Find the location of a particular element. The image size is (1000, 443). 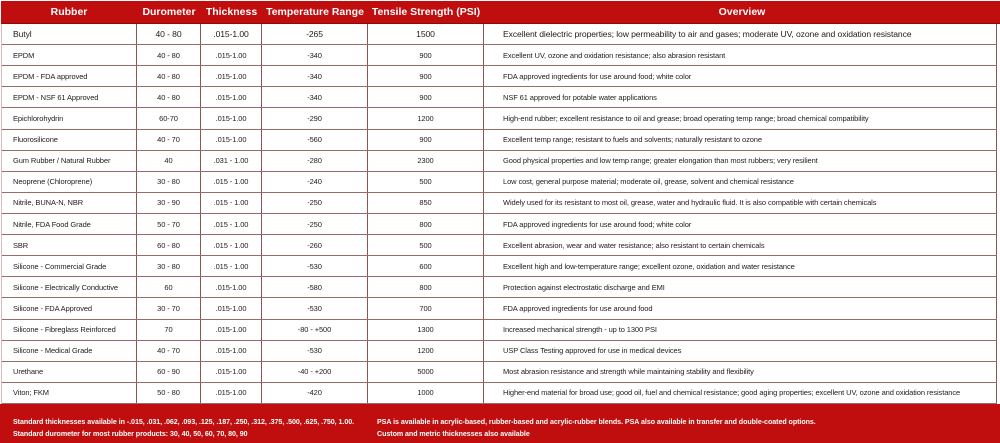

column-header-tensile-strength: Tensile Strength (PSI) is located at coordinates (426, 12).